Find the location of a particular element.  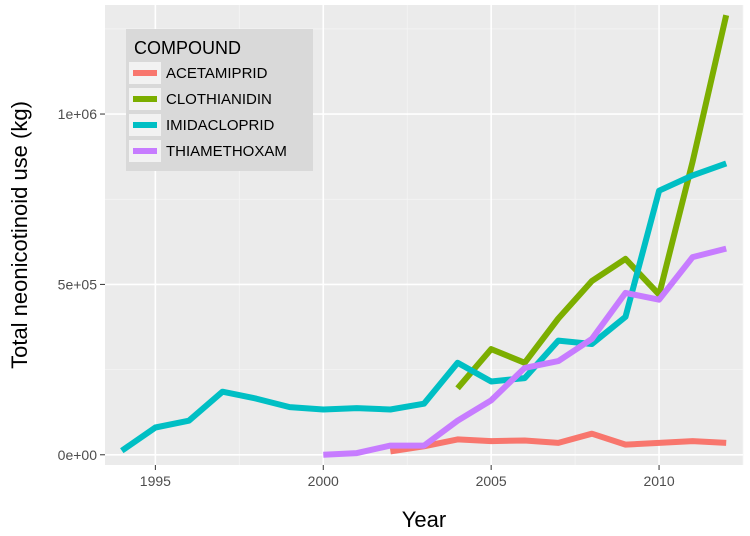

legend-item: ACETAMIPRID is located at coordinates (198, 73).